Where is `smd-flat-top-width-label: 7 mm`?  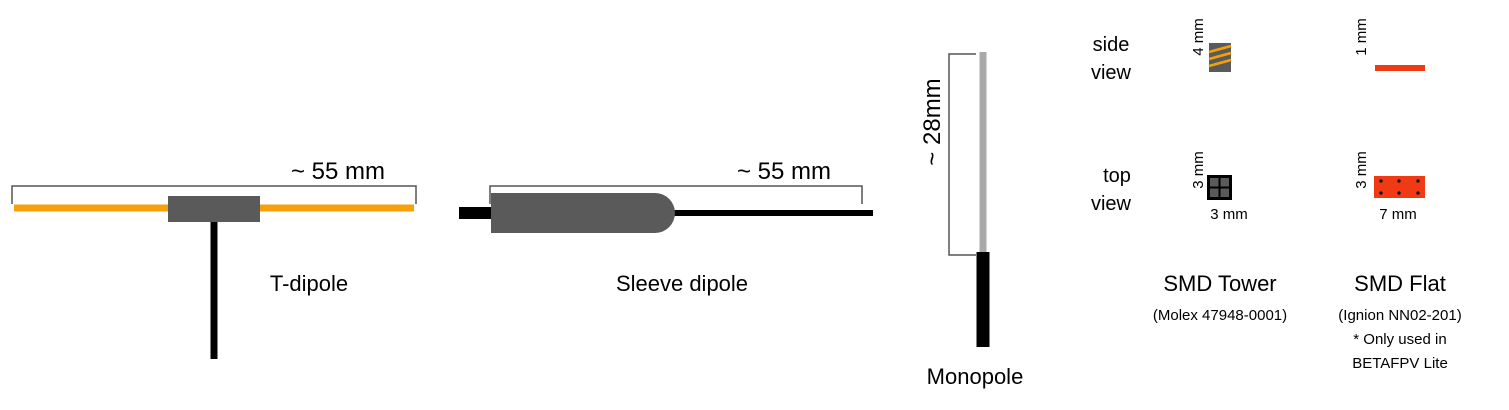
smd-flat-top-width-label: 7 mm is located at coordinates (1398, 214).